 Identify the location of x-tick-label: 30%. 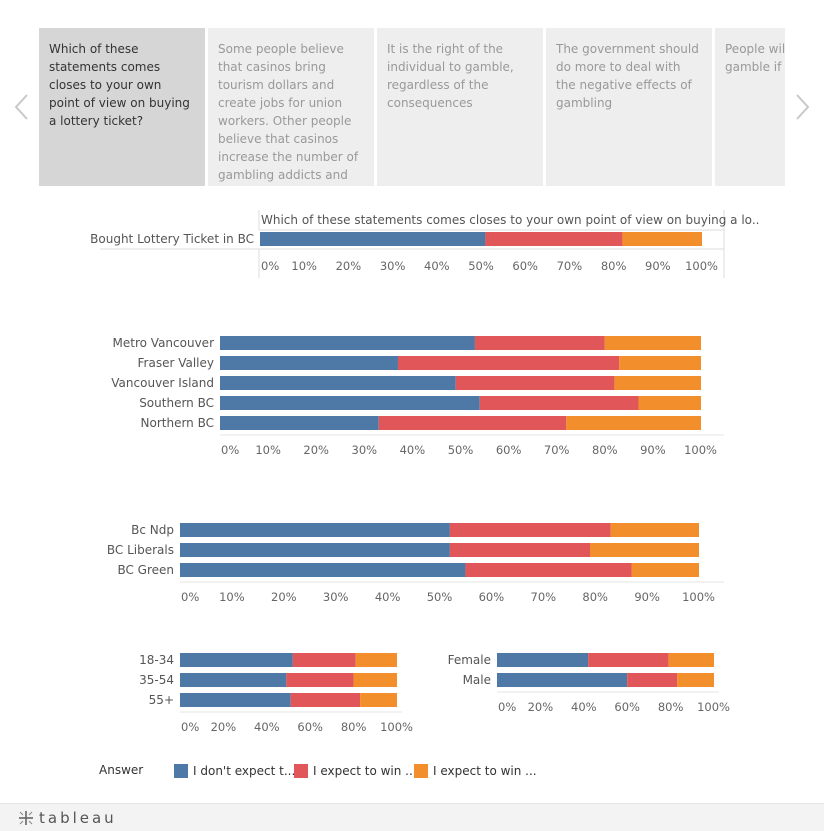
(336, 597).